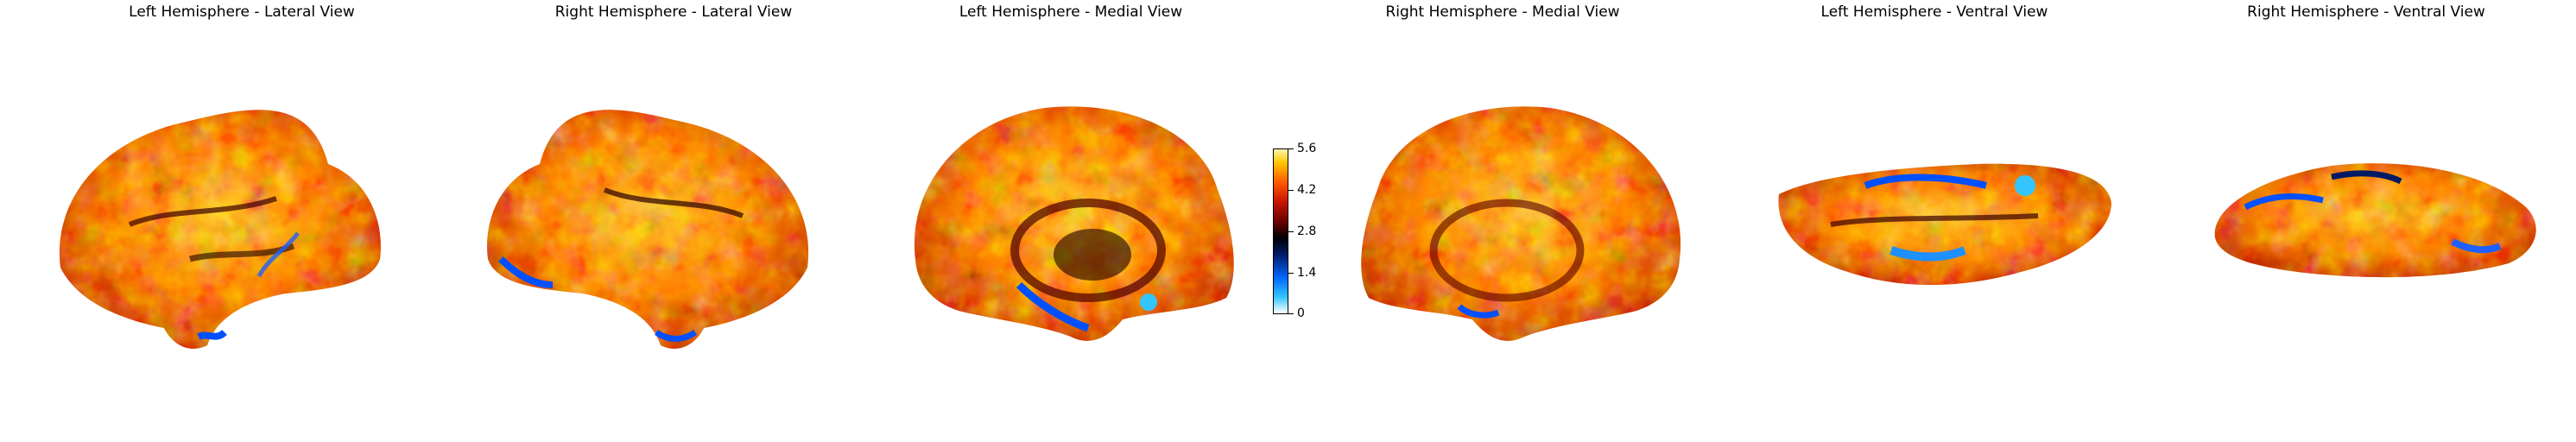 This screenshot has height=442, width=2576. What do you see at coordinates (220, 230) in the screenshot?
I see `brain-left-lateral` at bounding box center [220, 230].